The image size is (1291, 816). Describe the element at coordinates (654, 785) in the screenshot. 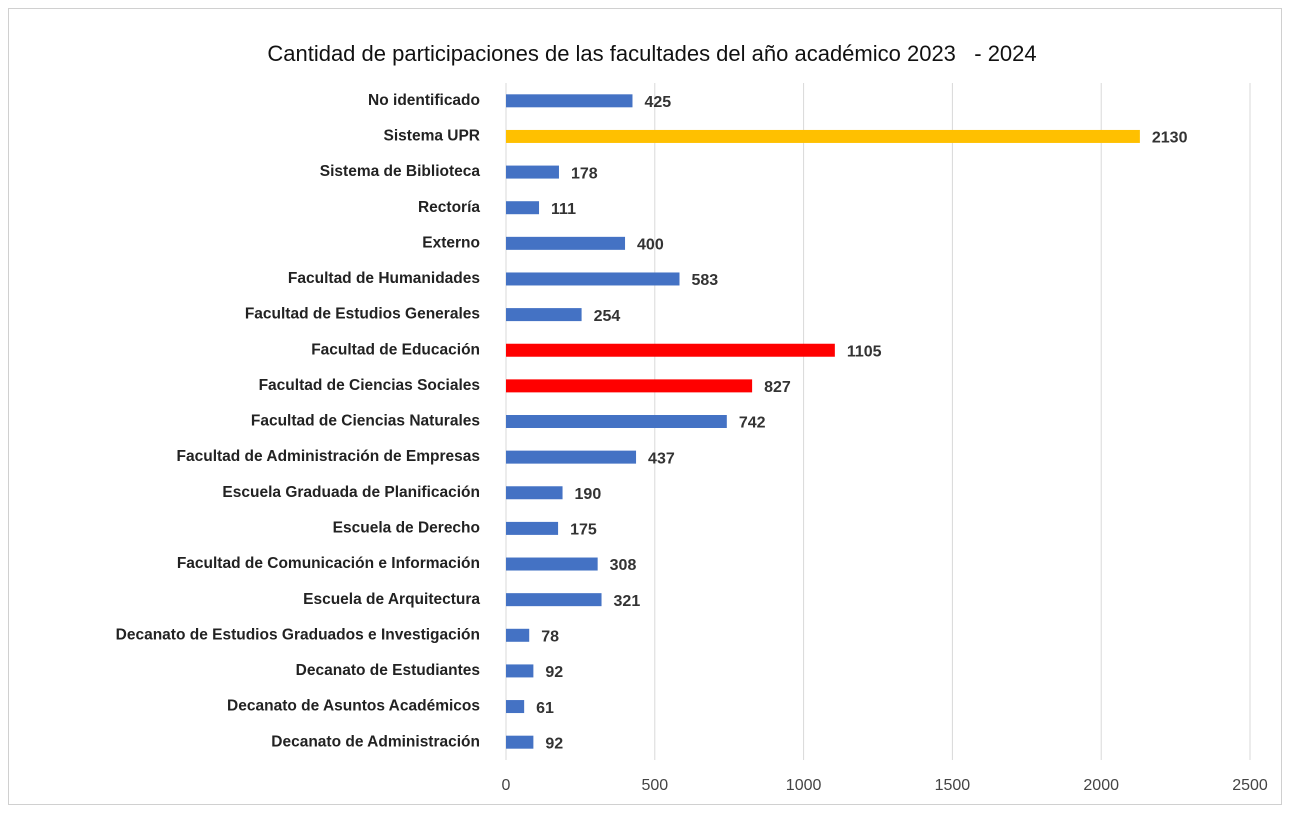

I see `x-tick-label: 500` at that location.